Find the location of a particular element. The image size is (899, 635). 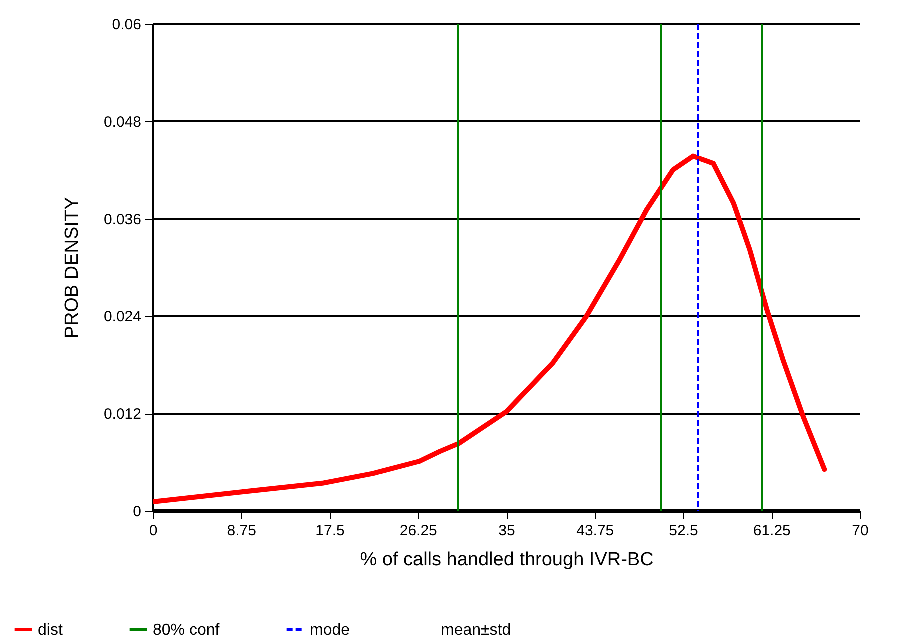

y-tick-label: 0.048 is located at coordinates (123, 122).